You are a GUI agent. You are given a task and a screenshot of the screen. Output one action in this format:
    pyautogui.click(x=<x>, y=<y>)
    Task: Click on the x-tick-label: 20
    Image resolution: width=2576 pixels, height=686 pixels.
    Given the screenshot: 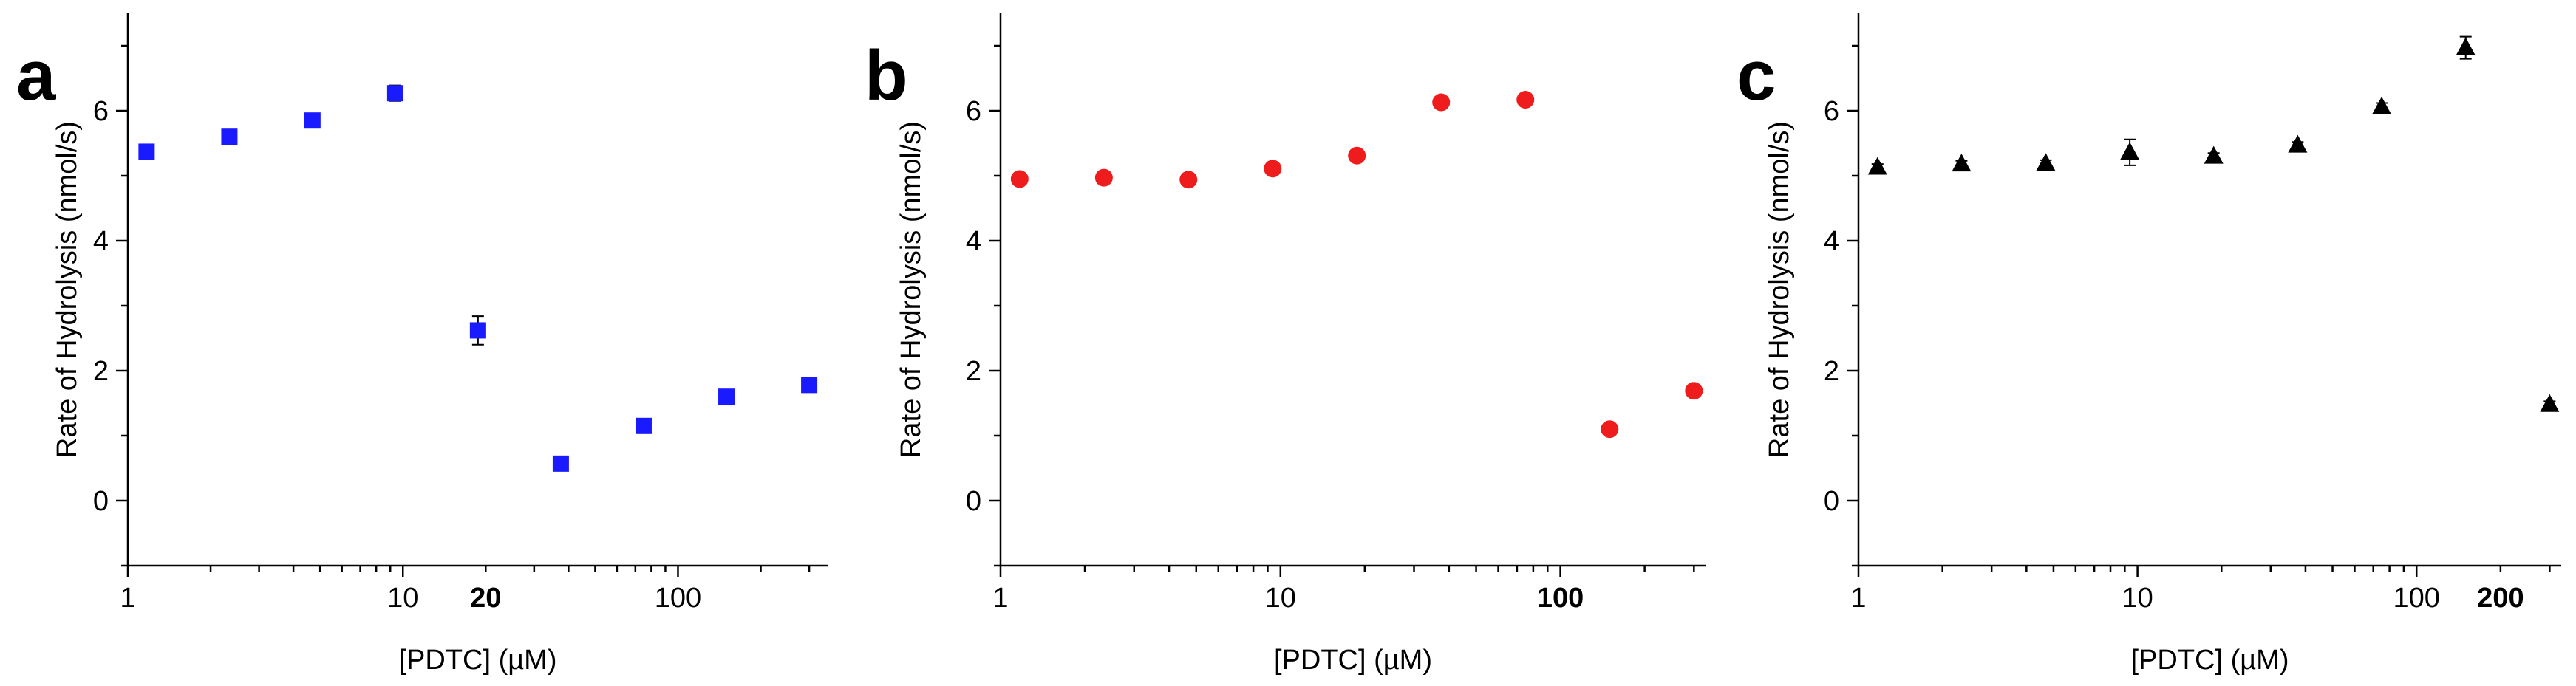 What is the action you would take?
    pyautogui.click(x=485, y=598)
    